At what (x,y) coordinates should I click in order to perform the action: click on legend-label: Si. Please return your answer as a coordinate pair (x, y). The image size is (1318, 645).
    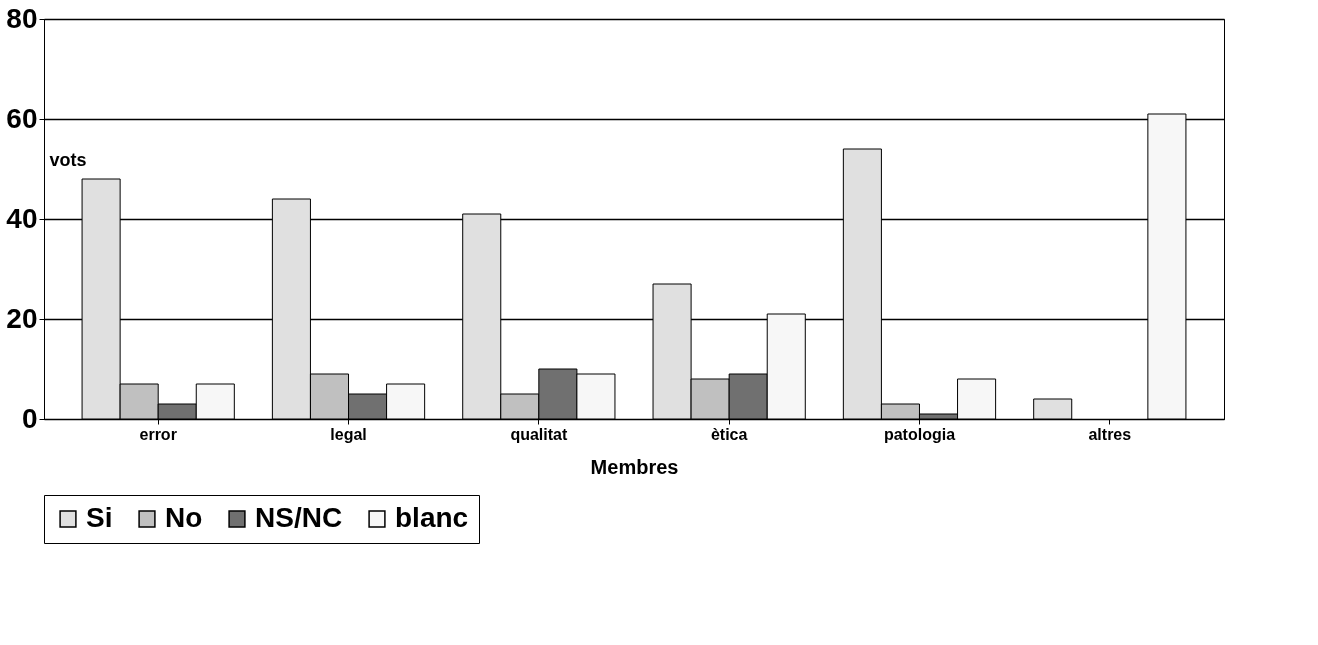
    Looking at the image, I should click on (99, 517).